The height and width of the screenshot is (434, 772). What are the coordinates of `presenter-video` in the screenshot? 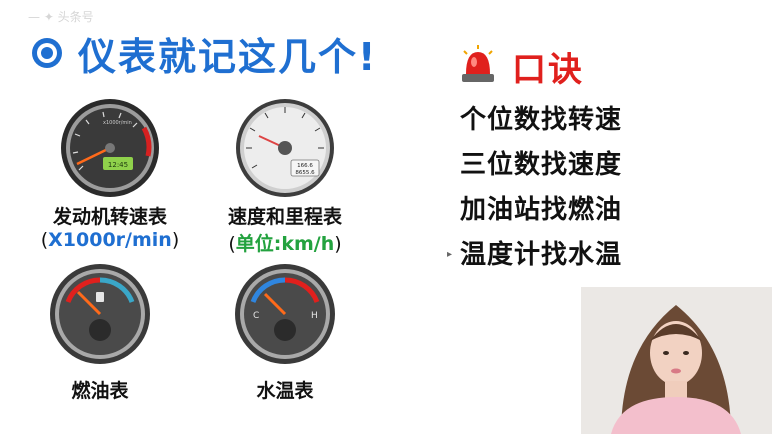 It's located at (676, 360).